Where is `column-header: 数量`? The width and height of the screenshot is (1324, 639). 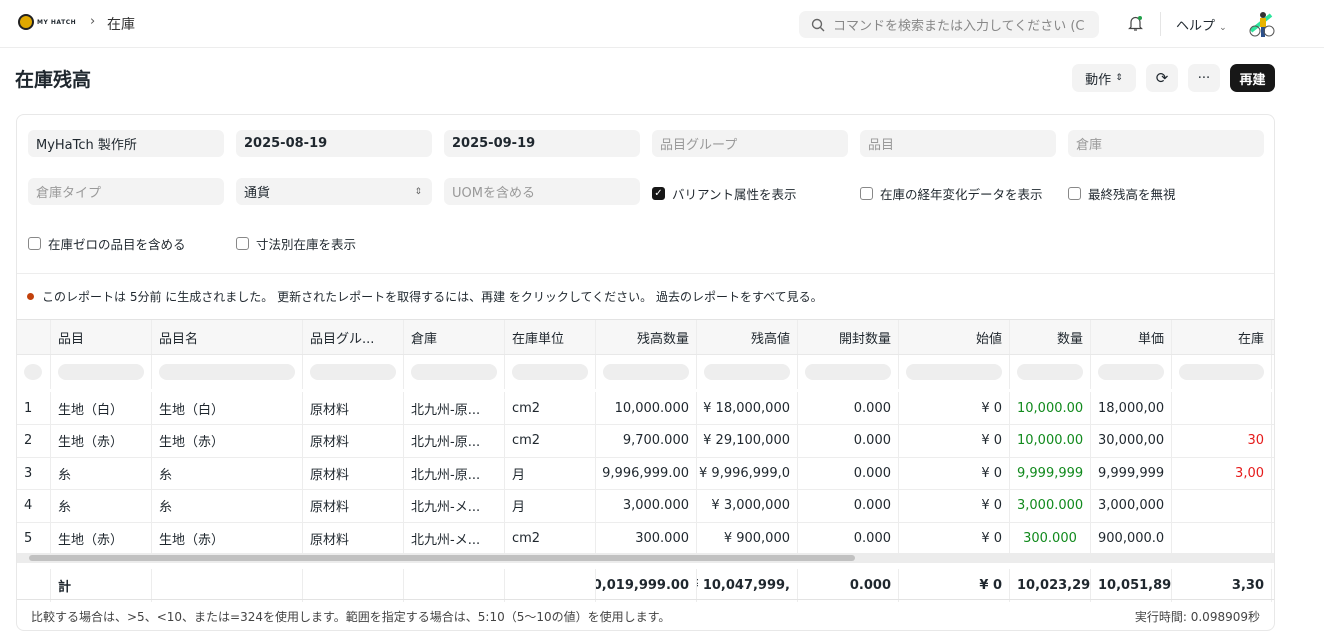 column-header: 数量 is located at coordinates (1050, 337).